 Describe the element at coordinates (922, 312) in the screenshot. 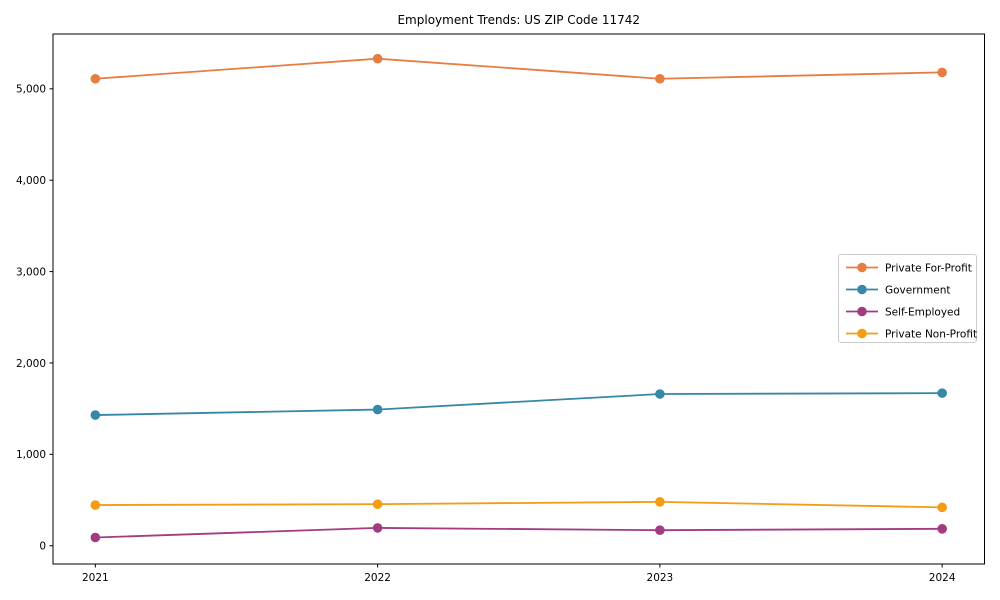

I see `legend-label: Self-Employed` at that location.